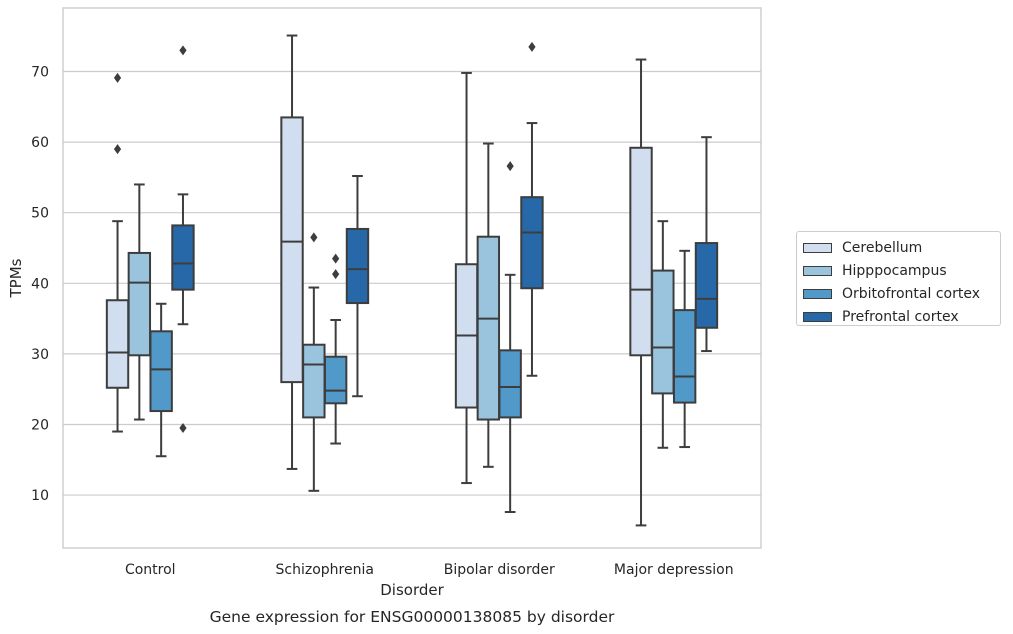 The height and width of the screenshot is (634, 1013). I want to click on y-tick-label: 30, so click(40, 355).